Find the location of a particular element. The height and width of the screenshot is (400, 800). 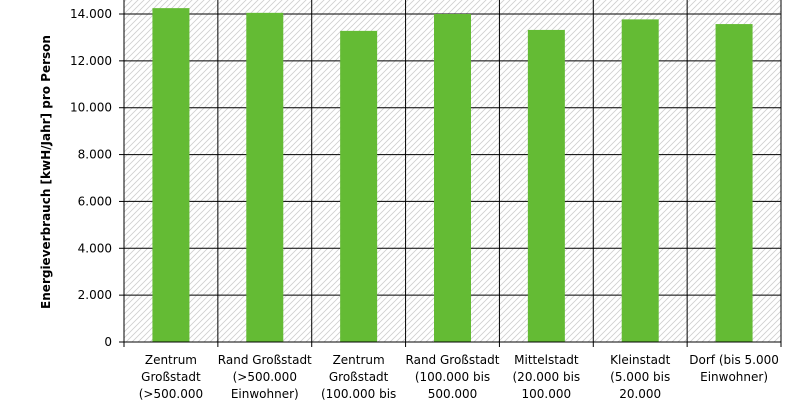

x-category-label-line: Kleinstadt is located at coordinates (640, 360).